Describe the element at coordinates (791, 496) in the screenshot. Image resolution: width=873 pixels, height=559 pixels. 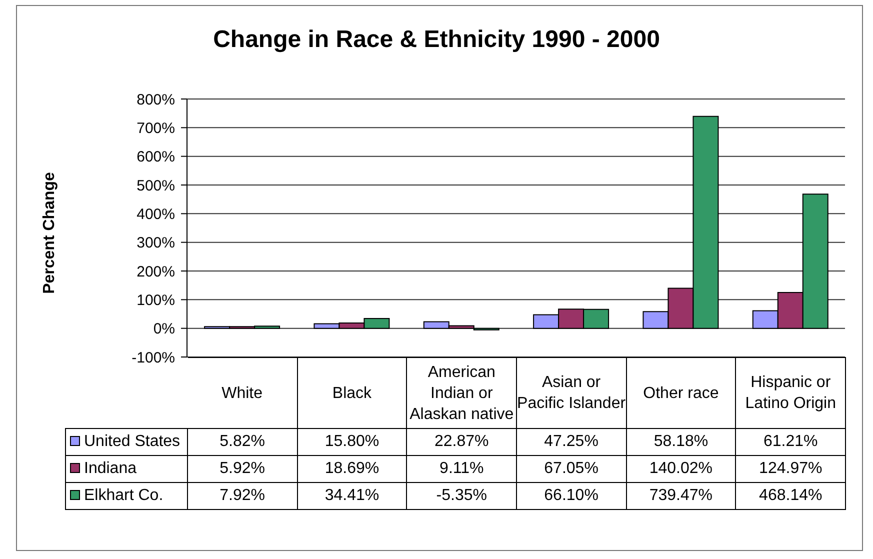
I see `data-label: 468.14%` at that location.